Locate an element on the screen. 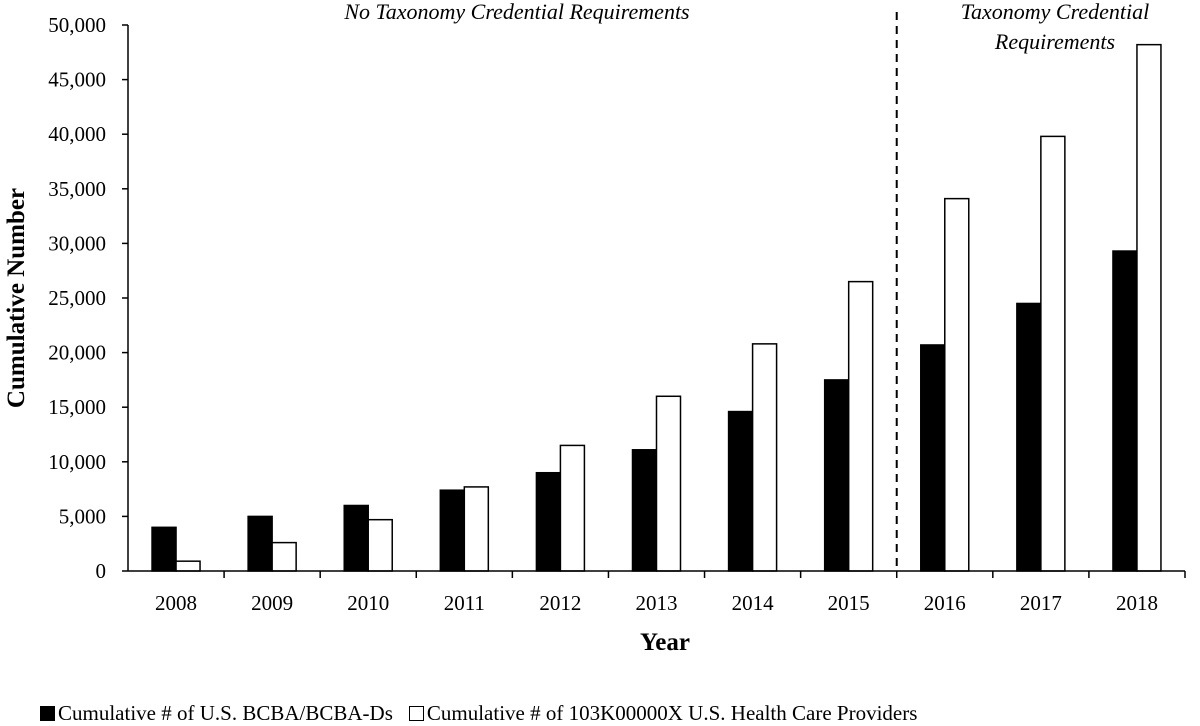 This screenshot has height=726, width=1200. x-tick-label: 2013 is located at coordinates (657, 603).